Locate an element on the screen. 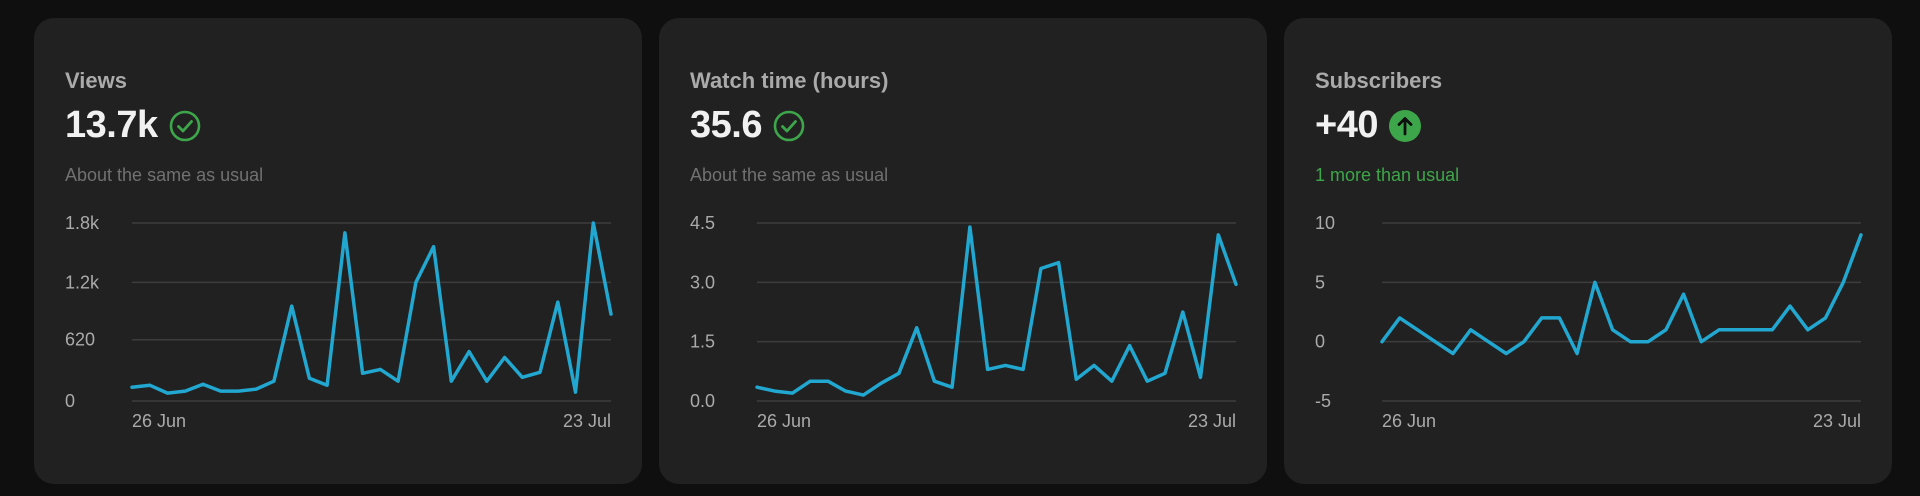 The height and width of the screenshot is (496, 1920). card-title: Views is located at coordinates (96, 80).